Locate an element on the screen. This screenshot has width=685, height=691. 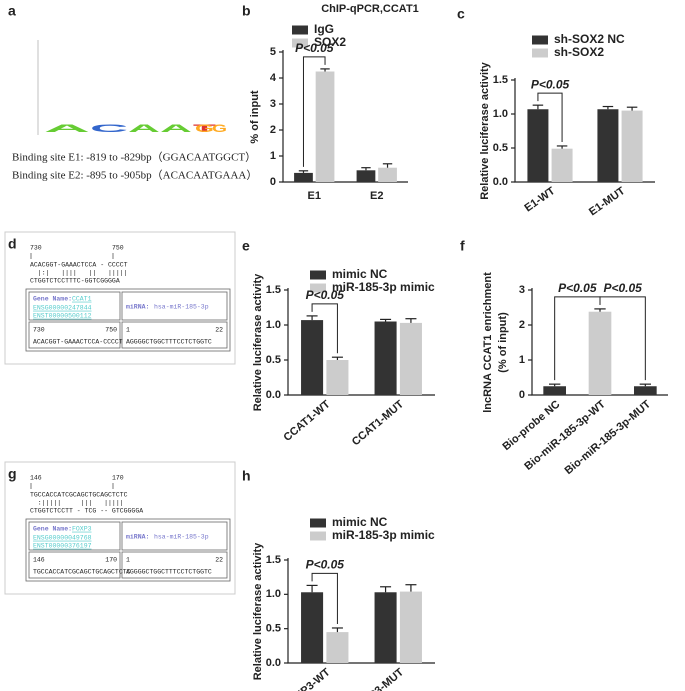
mirna-sequence: CTGGTCTCCTT - TCG -- GTCGGGGA is located at coordinates (86, 511).